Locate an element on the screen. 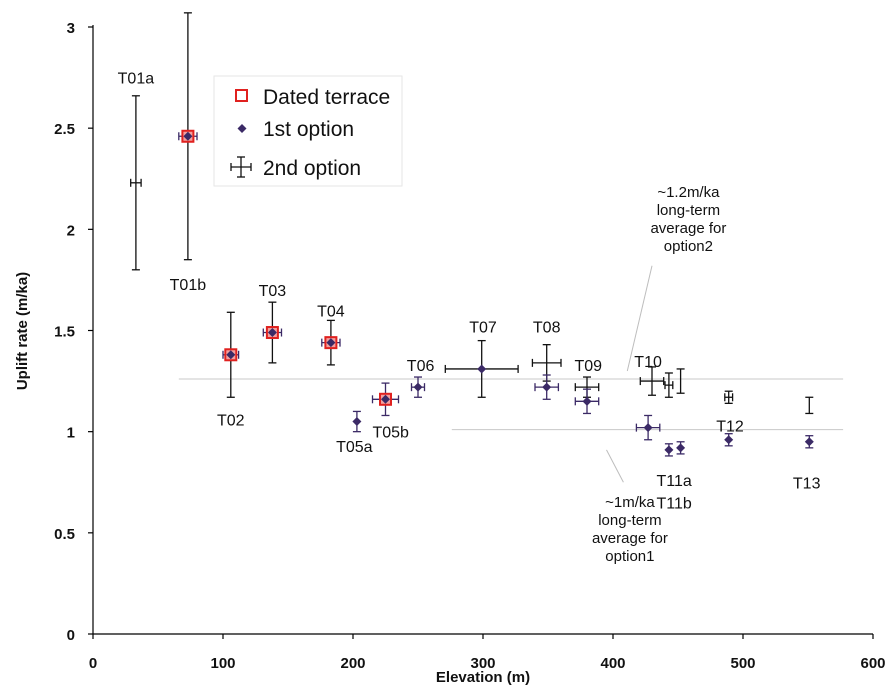  legend: Dated terrace 1st option 2nd option is located at coordinates (308, 131).